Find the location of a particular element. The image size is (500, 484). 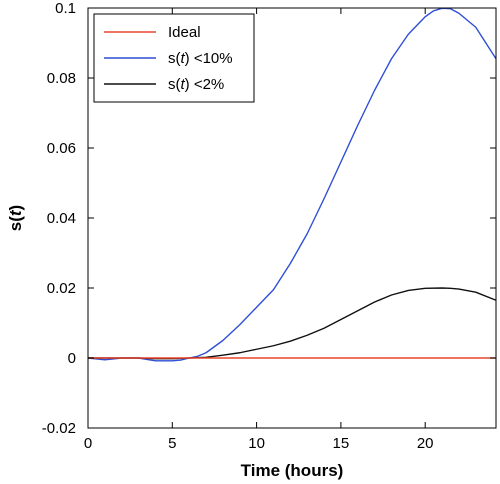

legend-label: s(t) <10% is located at coordinates (200, 58).